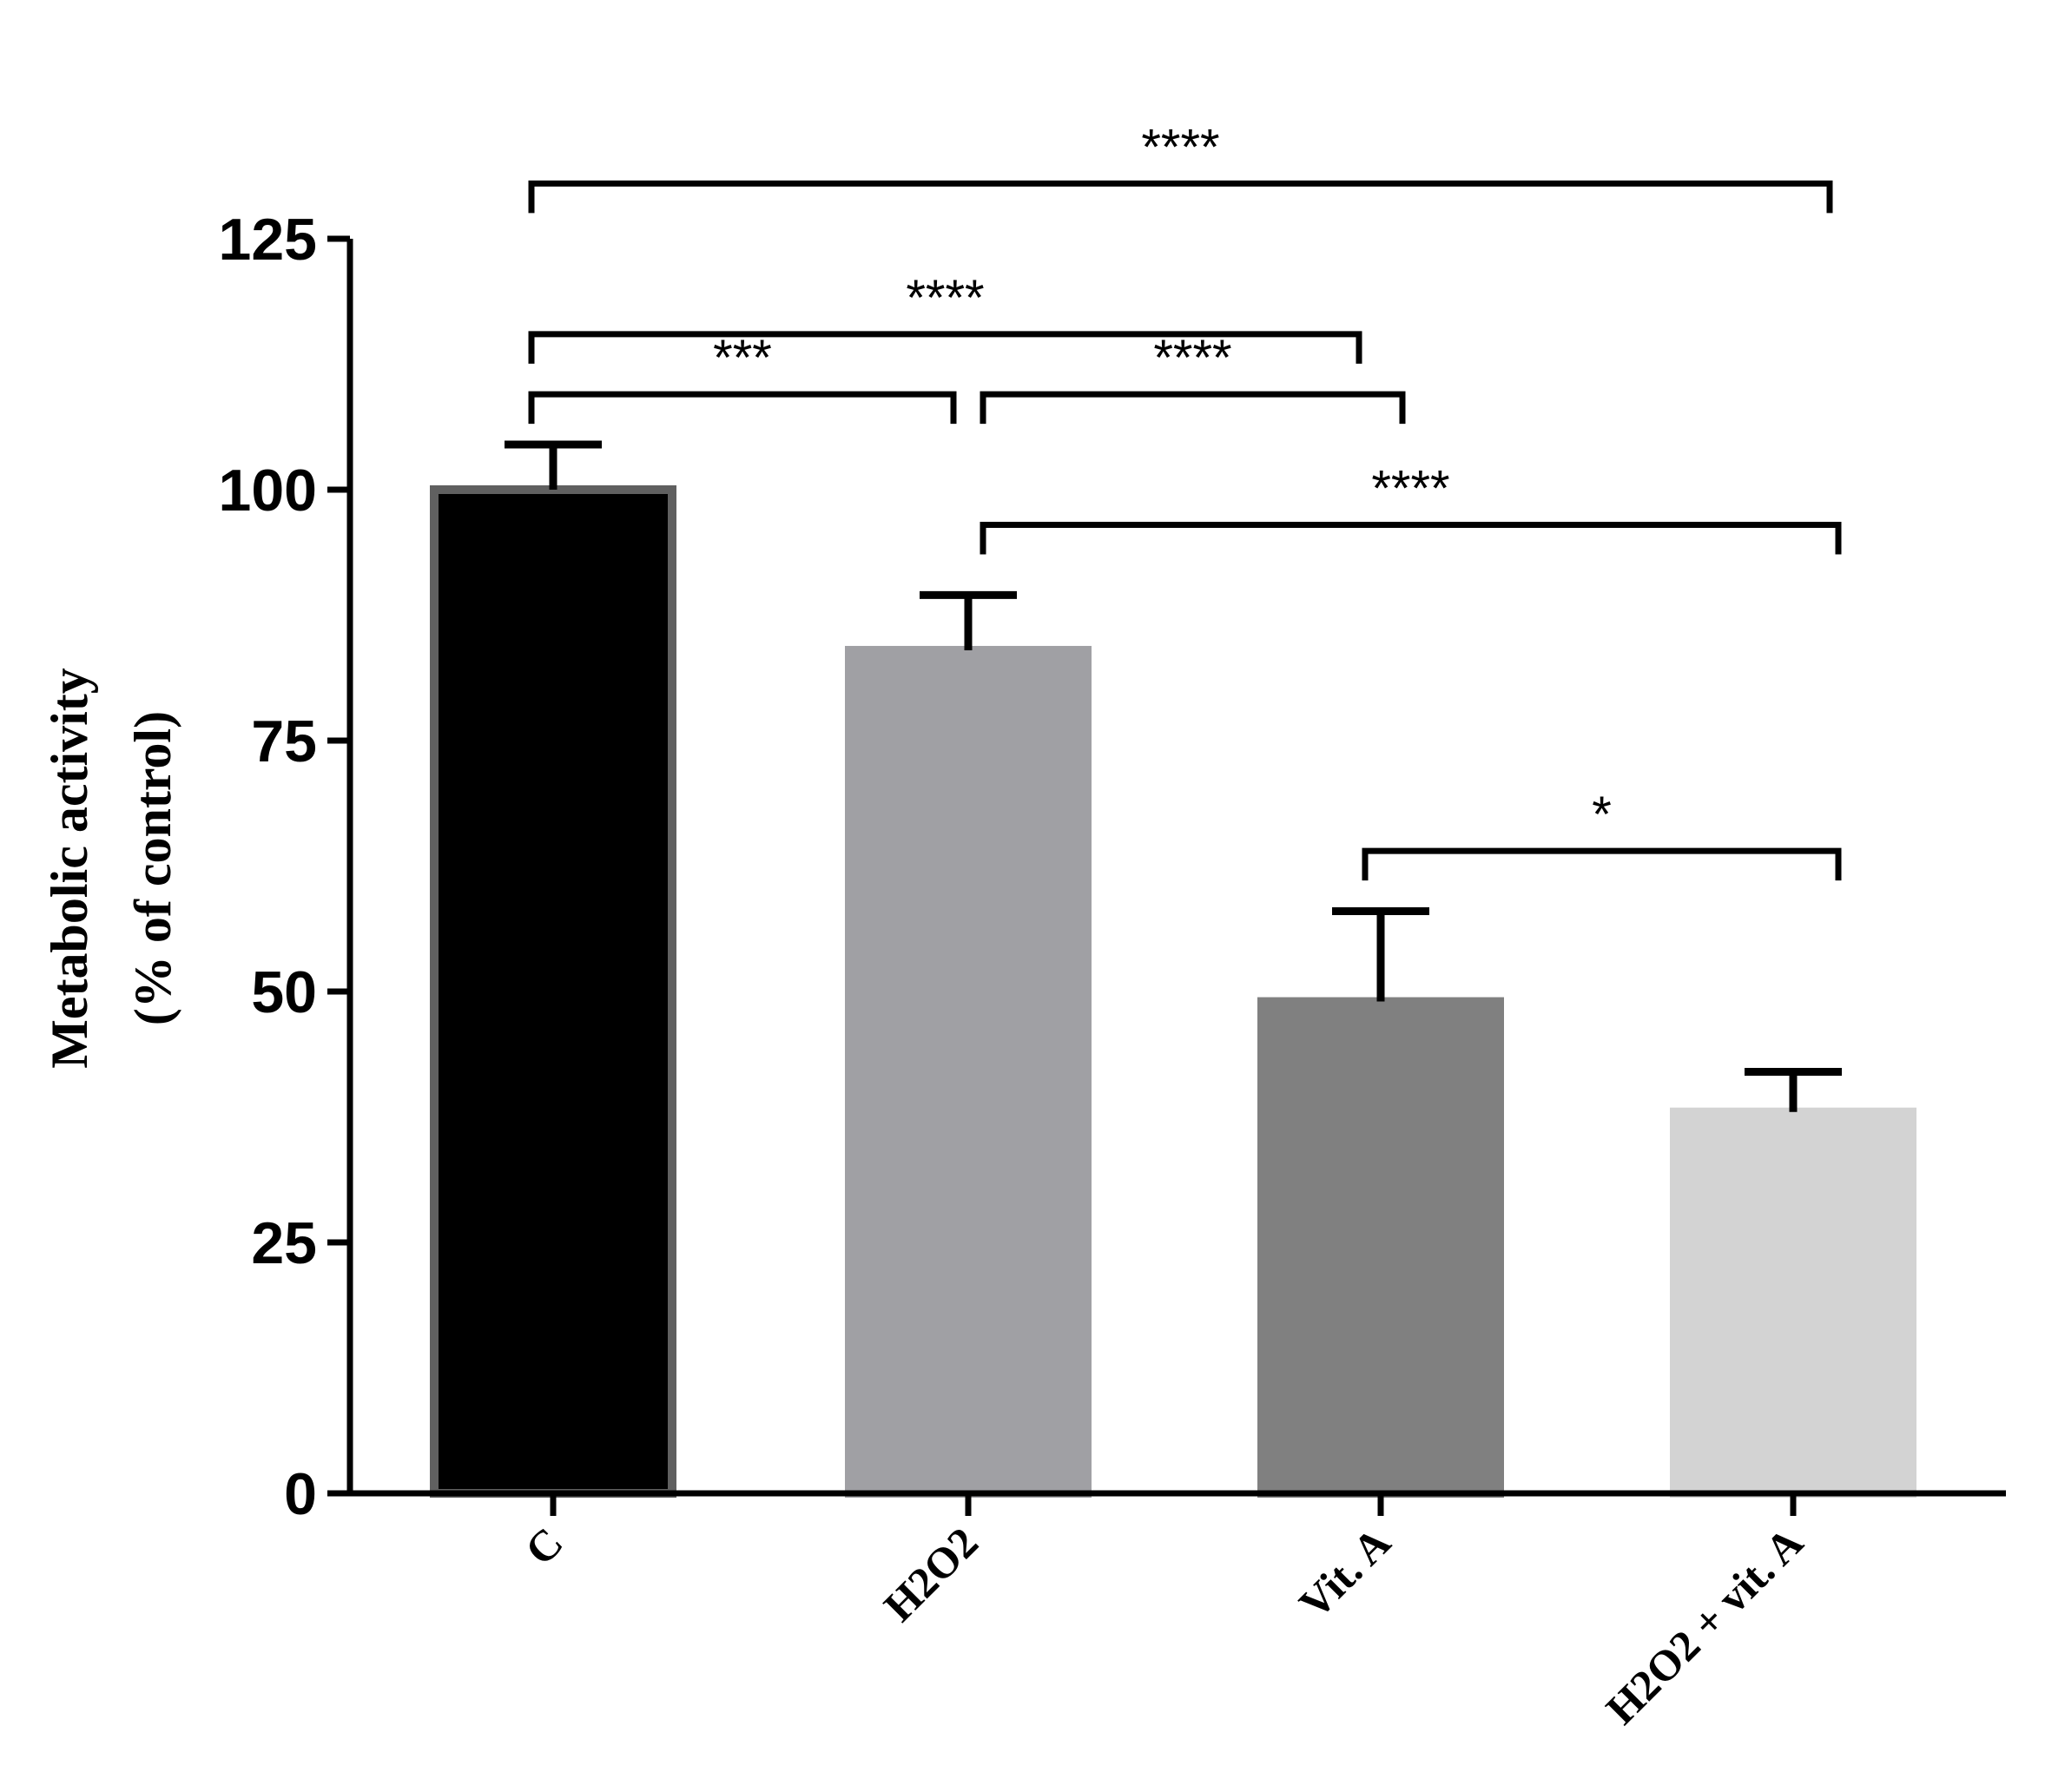 This screenshot has height=1792, width=2045. Describe the element at coordinates (1192, 358) in the screenshot. I see `significance-label-3: ****` at that location.